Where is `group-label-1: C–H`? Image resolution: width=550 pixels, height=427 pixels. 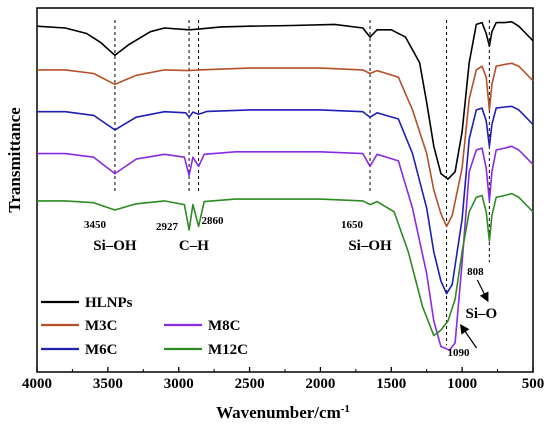 group-label-1: C–H is located at coordinates (194, 246).